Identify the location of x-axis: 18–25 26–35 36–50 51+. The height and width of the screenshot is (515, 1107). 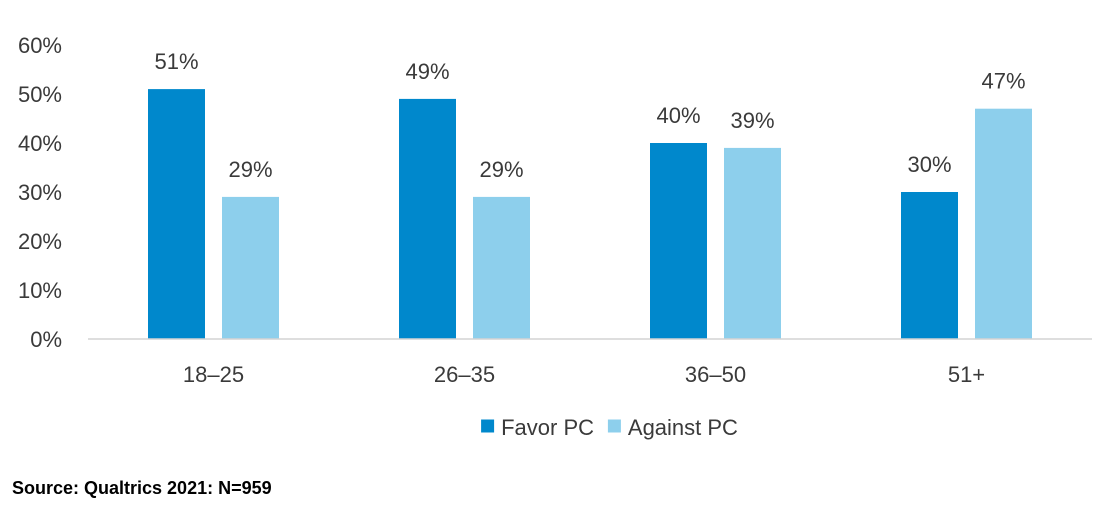
(584, 374).